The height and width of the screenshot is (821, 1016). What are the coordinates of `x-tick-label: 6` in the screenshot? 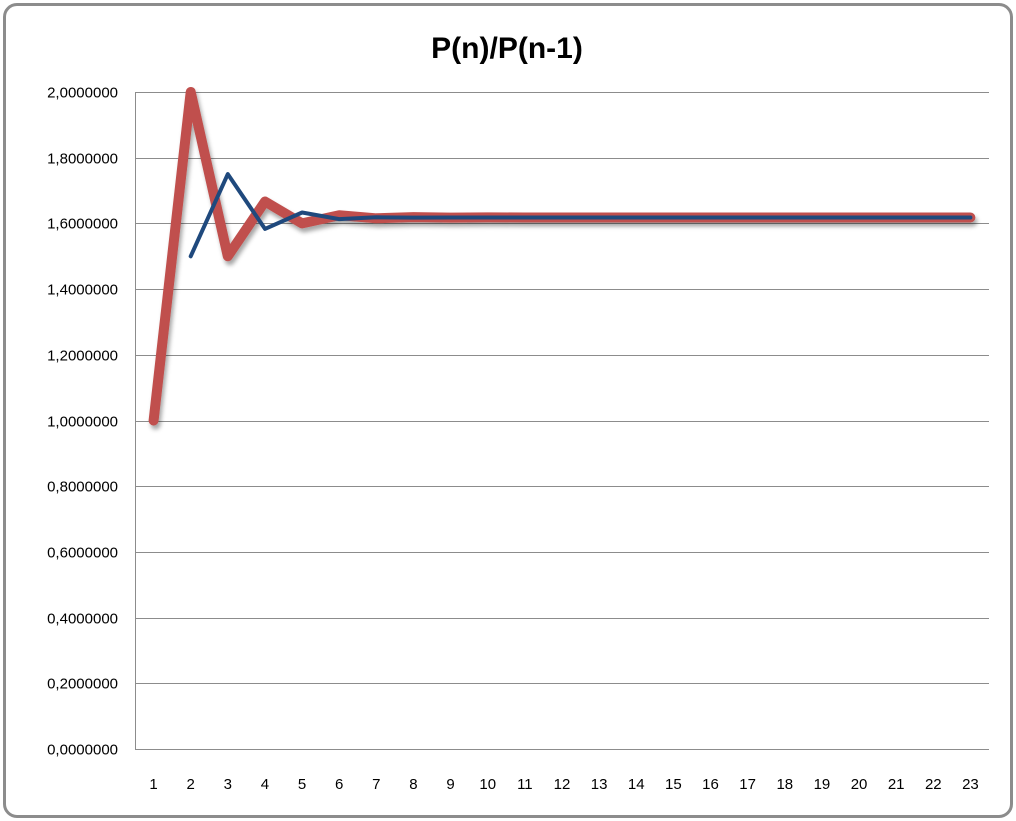 It's located at (339, 784).